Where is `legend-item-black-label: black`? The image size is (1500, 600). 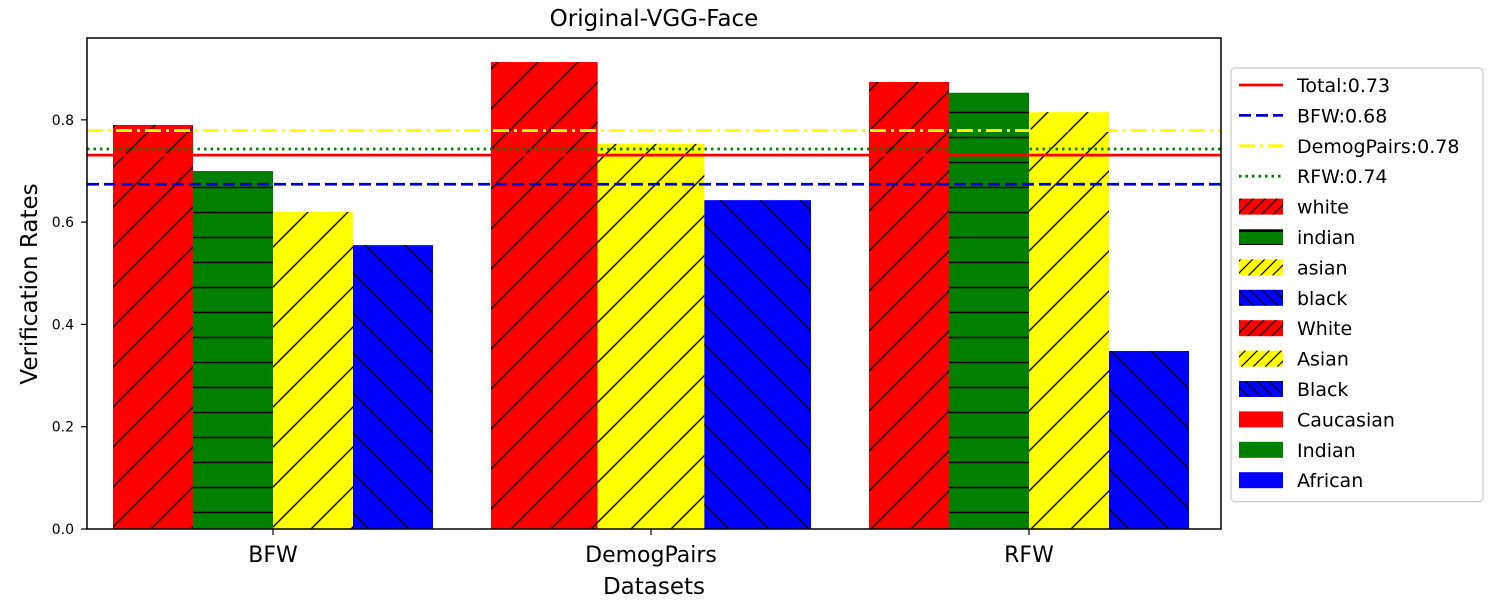
legend-item-black-label: black is located at coordinates (1322, 299).